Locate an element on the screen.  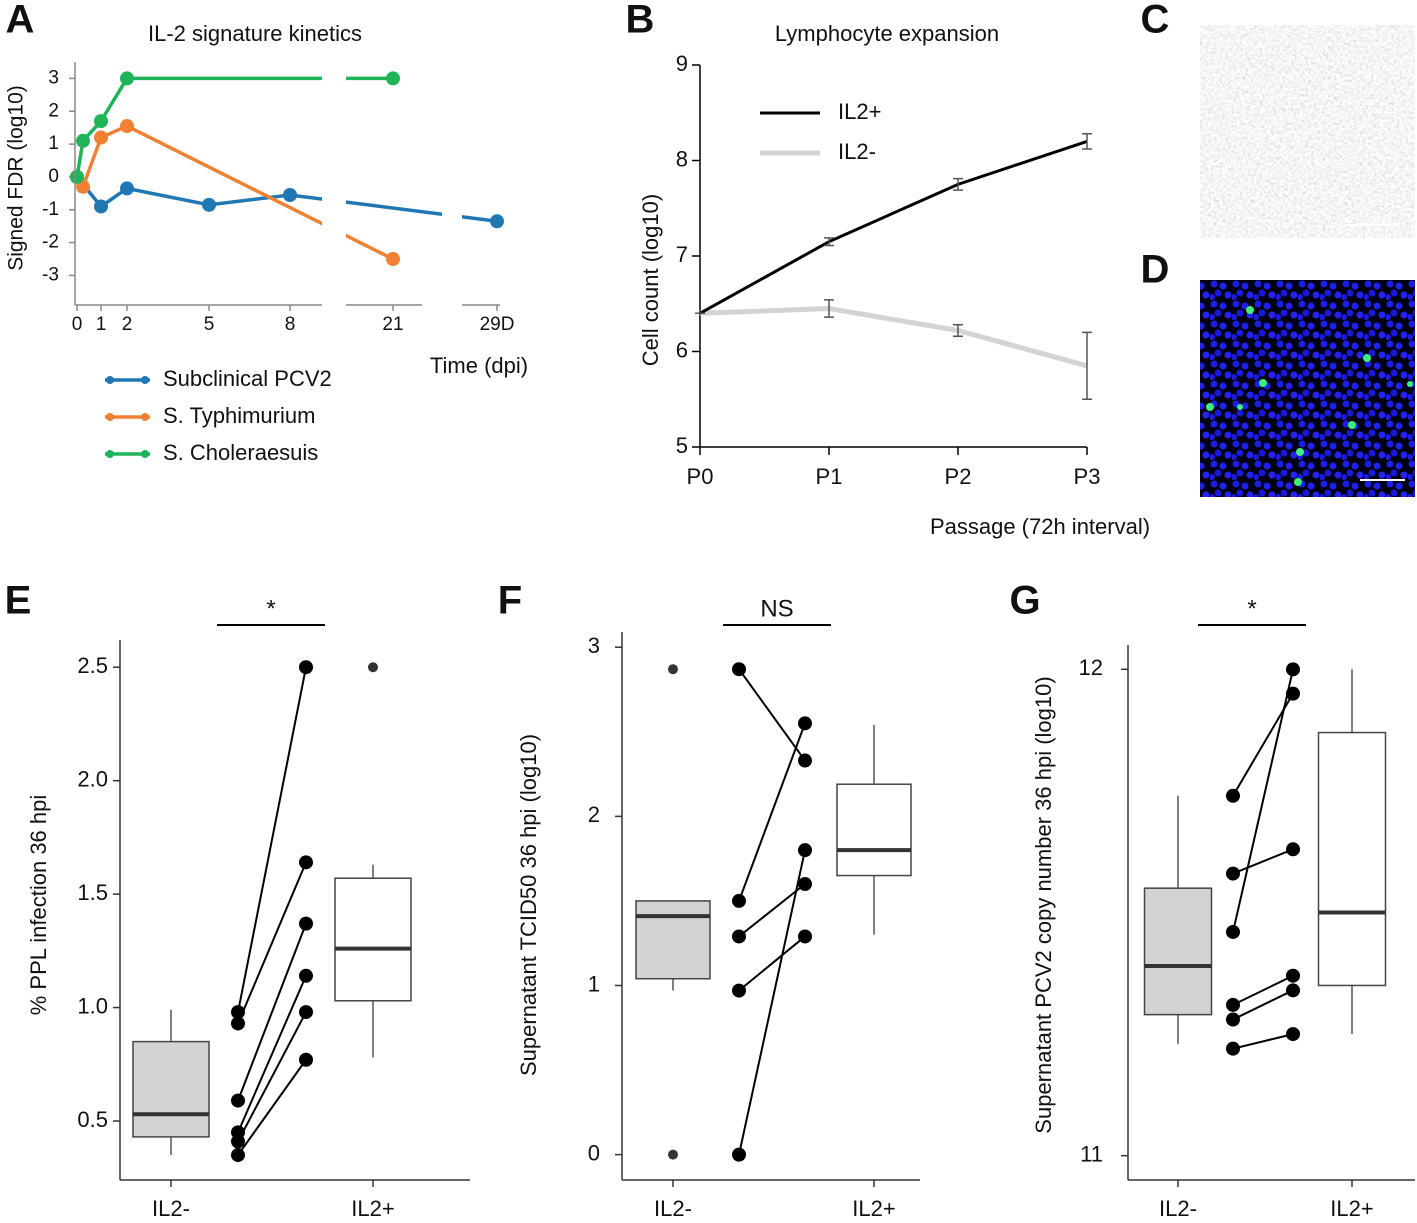
micrograph-brightfield is located at coordinates (1307, 131).